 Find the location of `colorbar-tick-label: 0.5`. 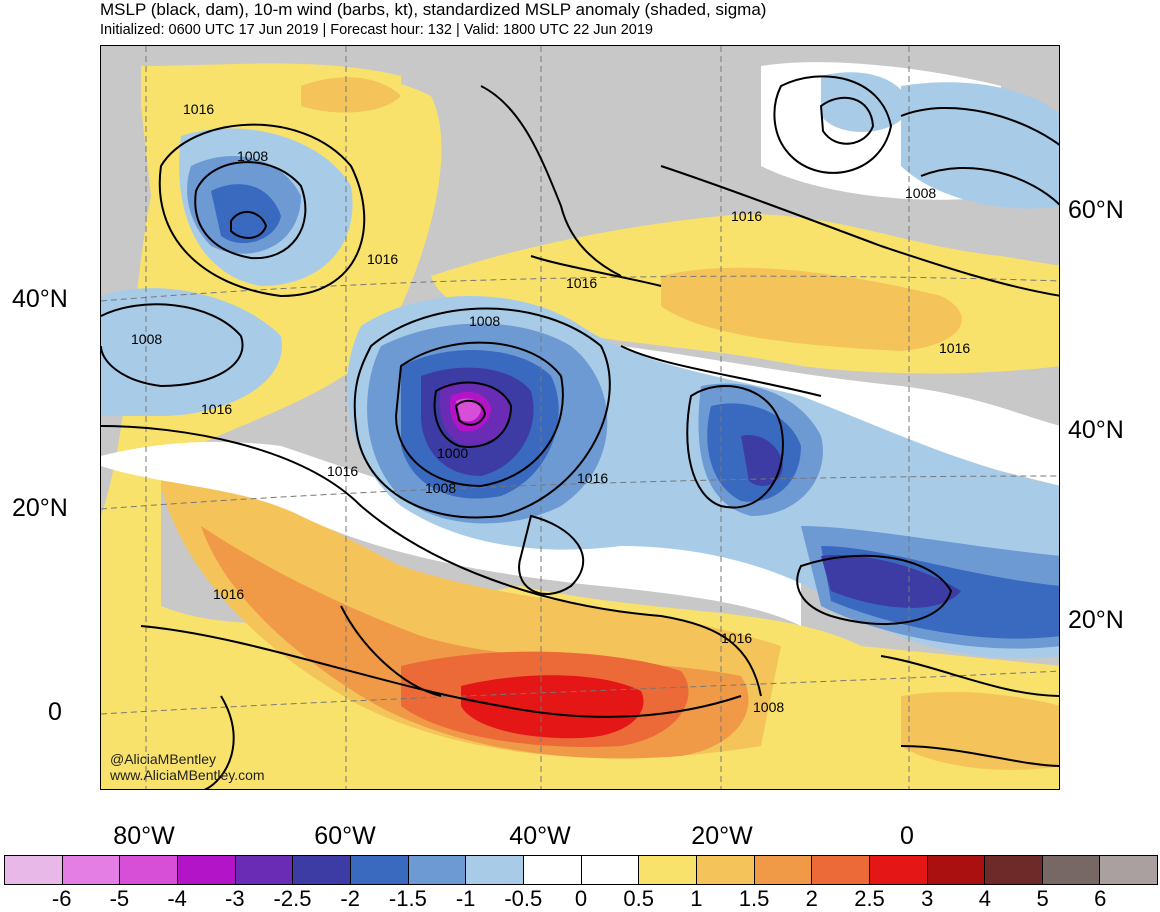

colorbar-tick-label: 0.5 is located at coordinates (638, 898).